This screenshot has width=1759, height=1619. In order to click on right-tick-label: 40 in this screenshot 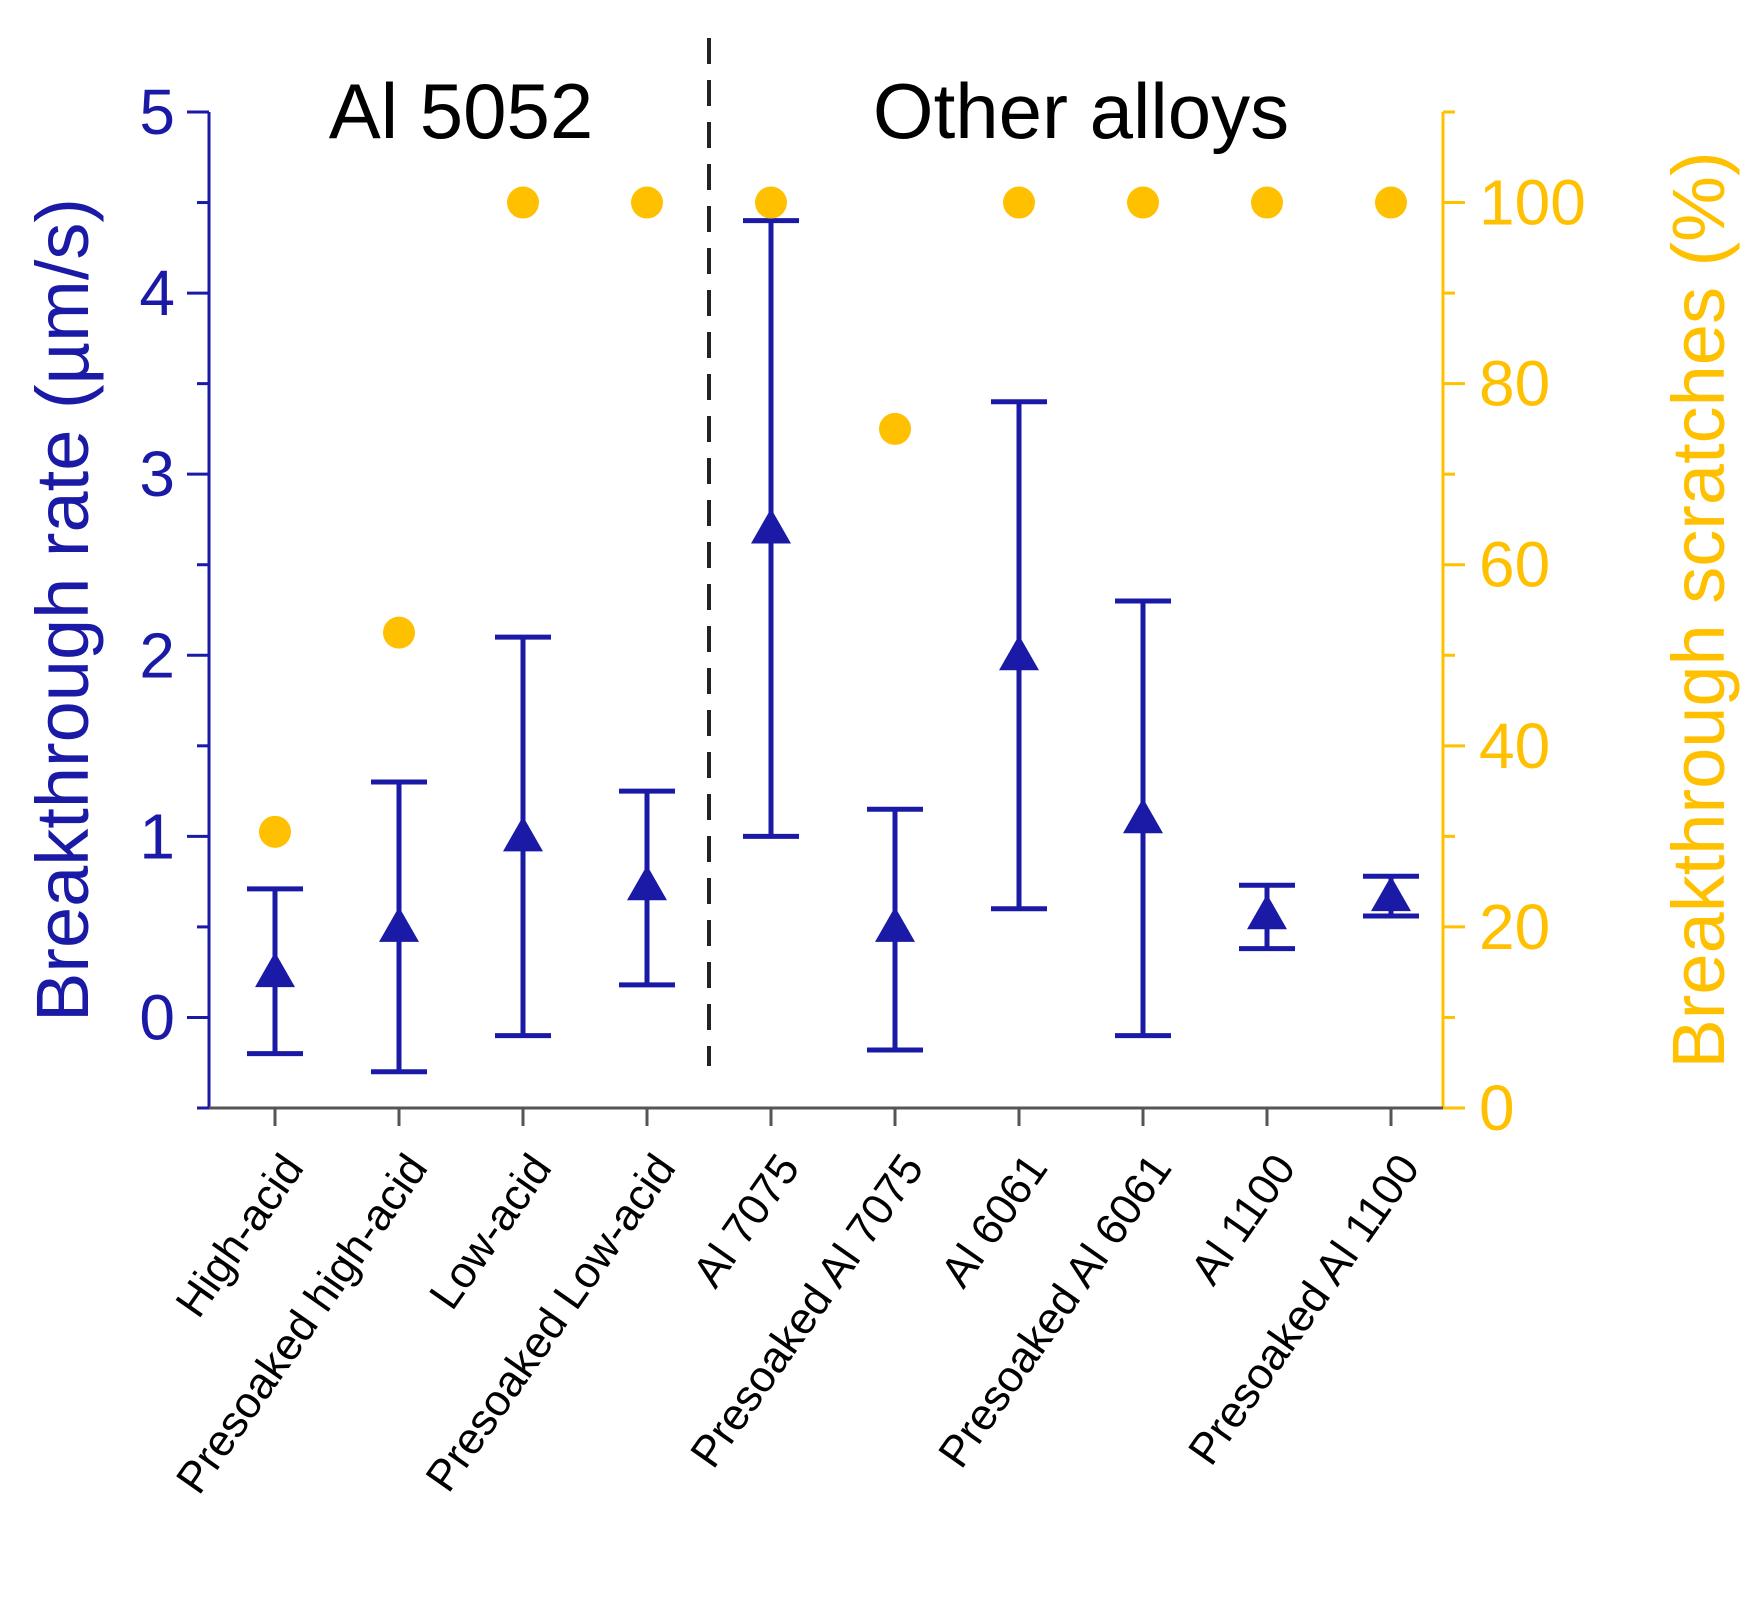, I will do `click(1514, 746)`.